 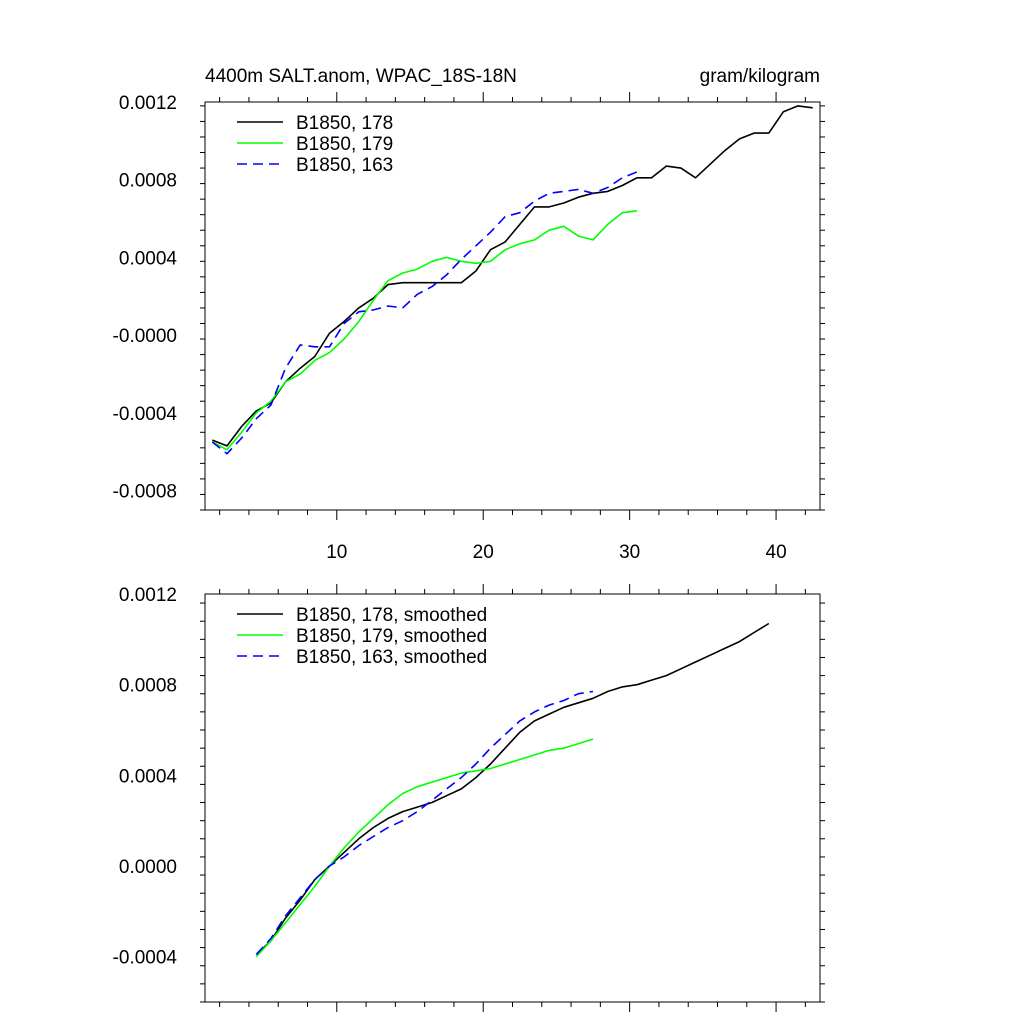 What do you see at coordinates (336, 552) in the screenshot?
I see `x-tick-label: 10` at bounding box center [336, 552].